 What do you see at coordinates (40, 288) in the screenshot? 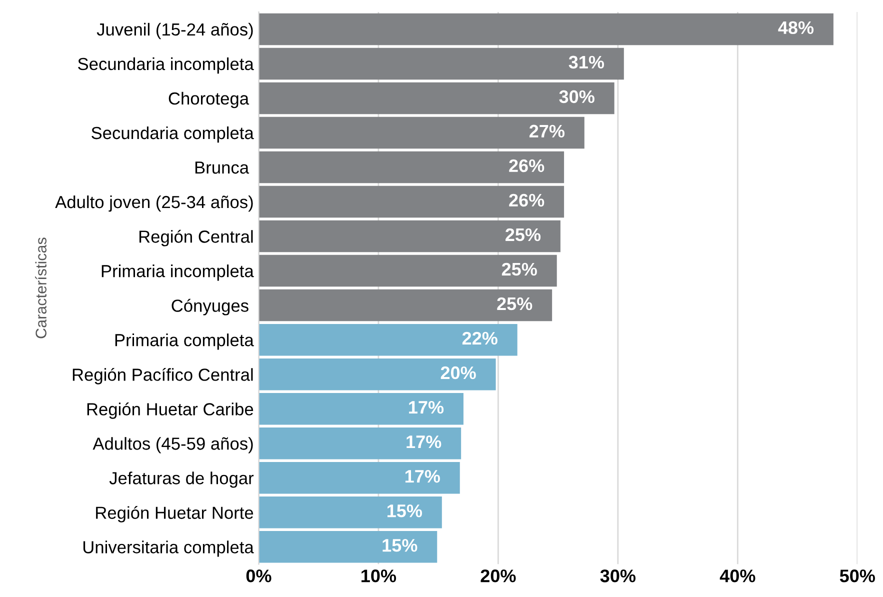
I see `y-axis-title: Características` at bounding box center [40, 288].